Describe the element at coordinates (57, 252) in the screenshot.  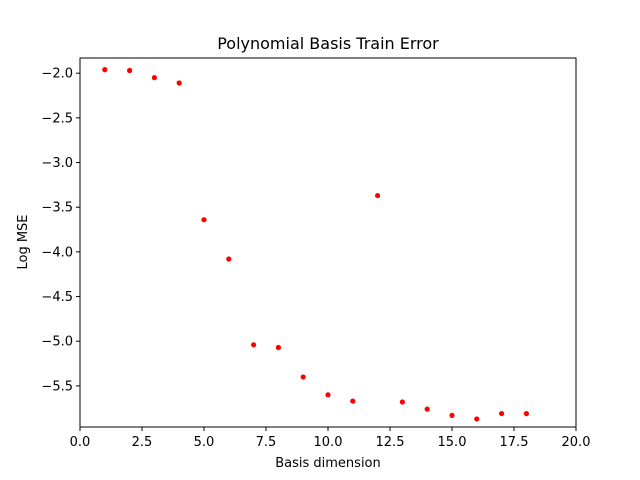
I see `y-tick-label: −4.0` at that location.